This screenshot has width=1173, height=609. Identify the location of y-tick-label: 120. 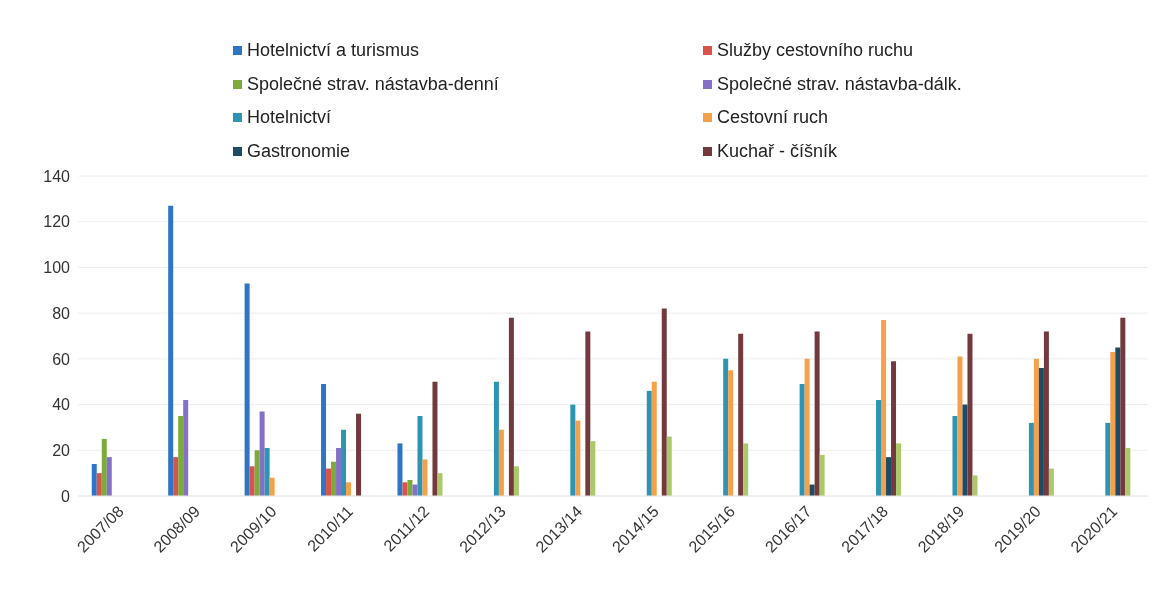
(57, 222).